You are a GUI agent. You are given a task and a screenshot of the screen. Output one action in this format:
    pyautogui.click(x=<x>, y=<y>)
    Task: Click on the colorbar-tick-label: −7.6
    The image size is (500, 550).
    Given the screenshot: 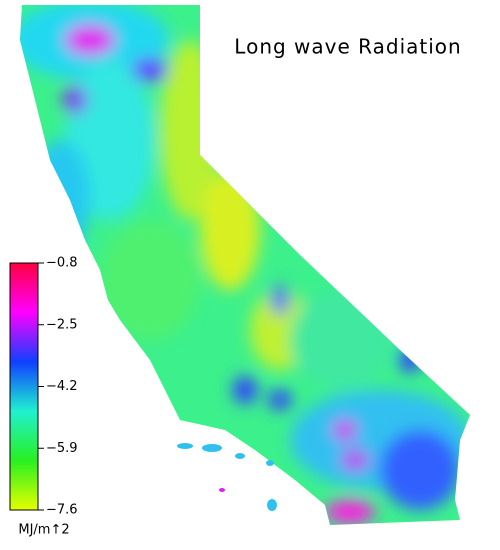 What is the action you would take?
    pyautogui.click(x=62, y=510)
    